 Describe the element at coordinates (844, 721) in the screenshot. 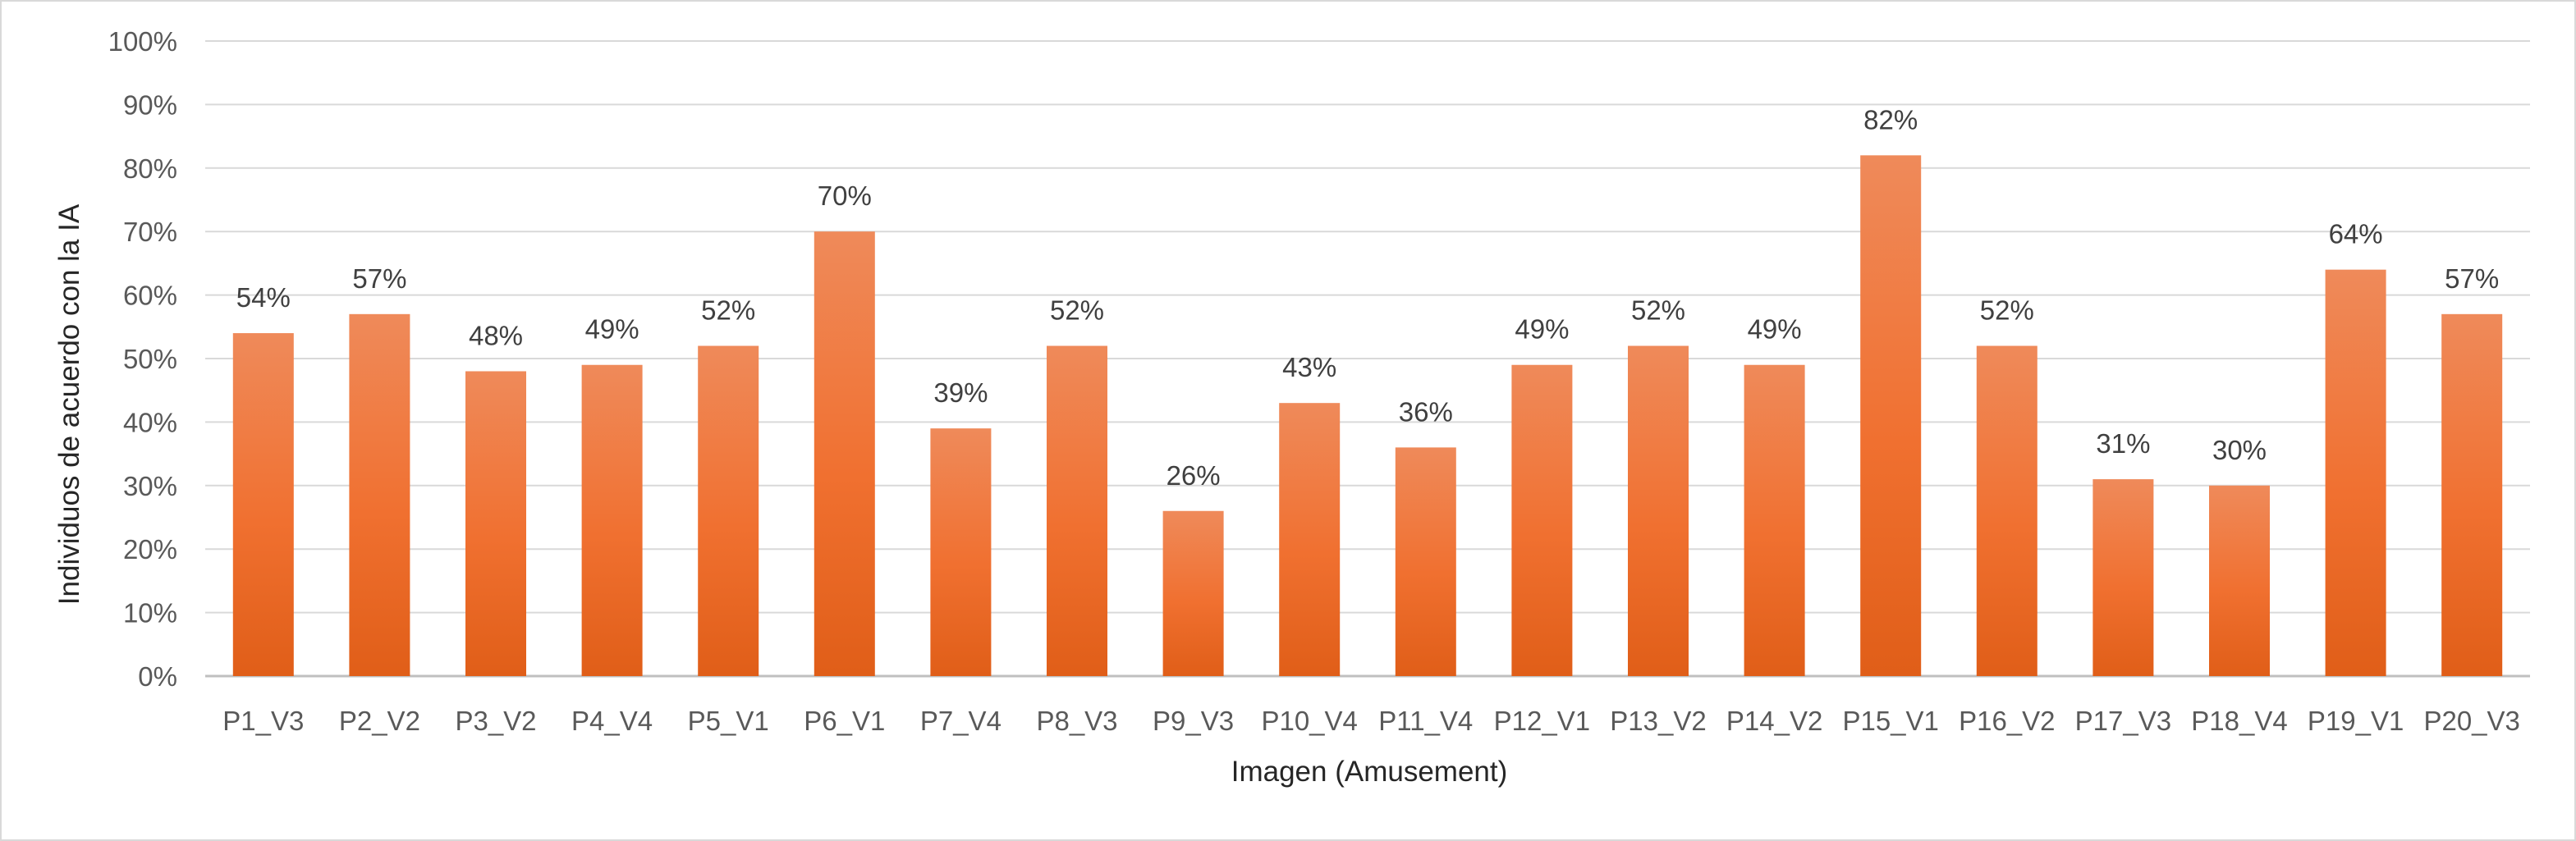

I see `x-tick-label: P6_V1` at that location.